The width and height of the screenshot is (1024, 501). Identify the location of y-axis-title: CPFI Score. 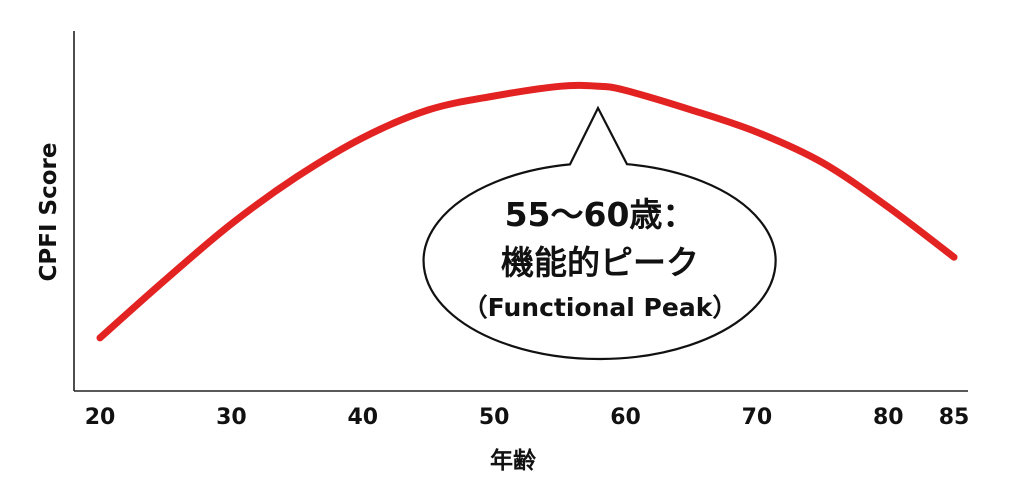
(49, 212).